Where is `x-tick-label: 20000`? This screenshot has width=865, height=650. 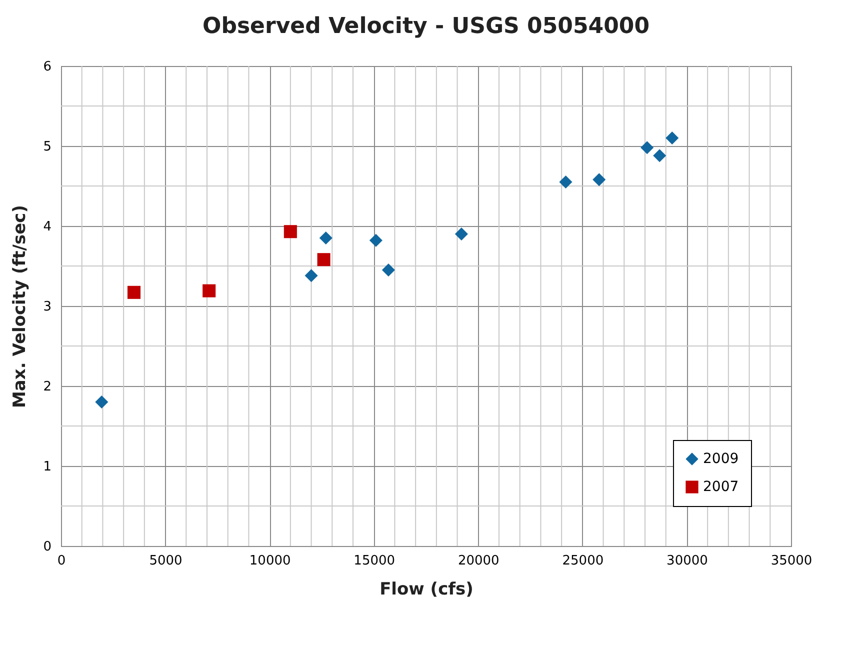 x-tick-label: 20000 is located at coordinates (479, 561).